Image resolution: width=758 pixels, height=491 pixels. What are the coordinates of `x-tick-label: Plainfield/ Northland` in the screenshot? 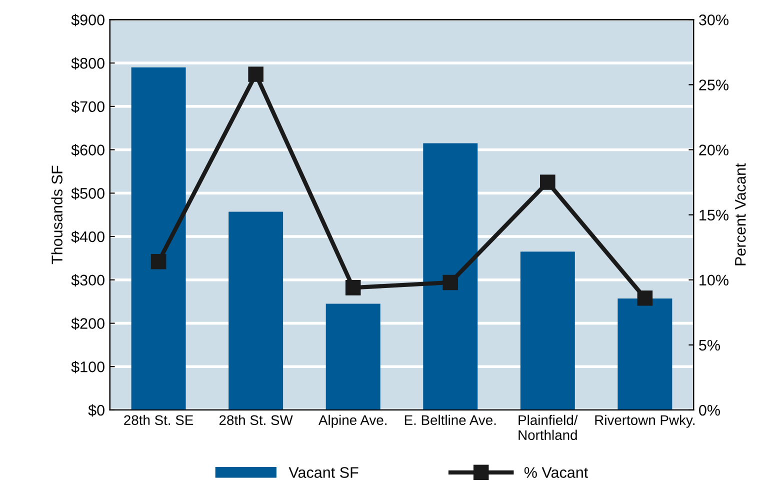 It's located at (548, 427).